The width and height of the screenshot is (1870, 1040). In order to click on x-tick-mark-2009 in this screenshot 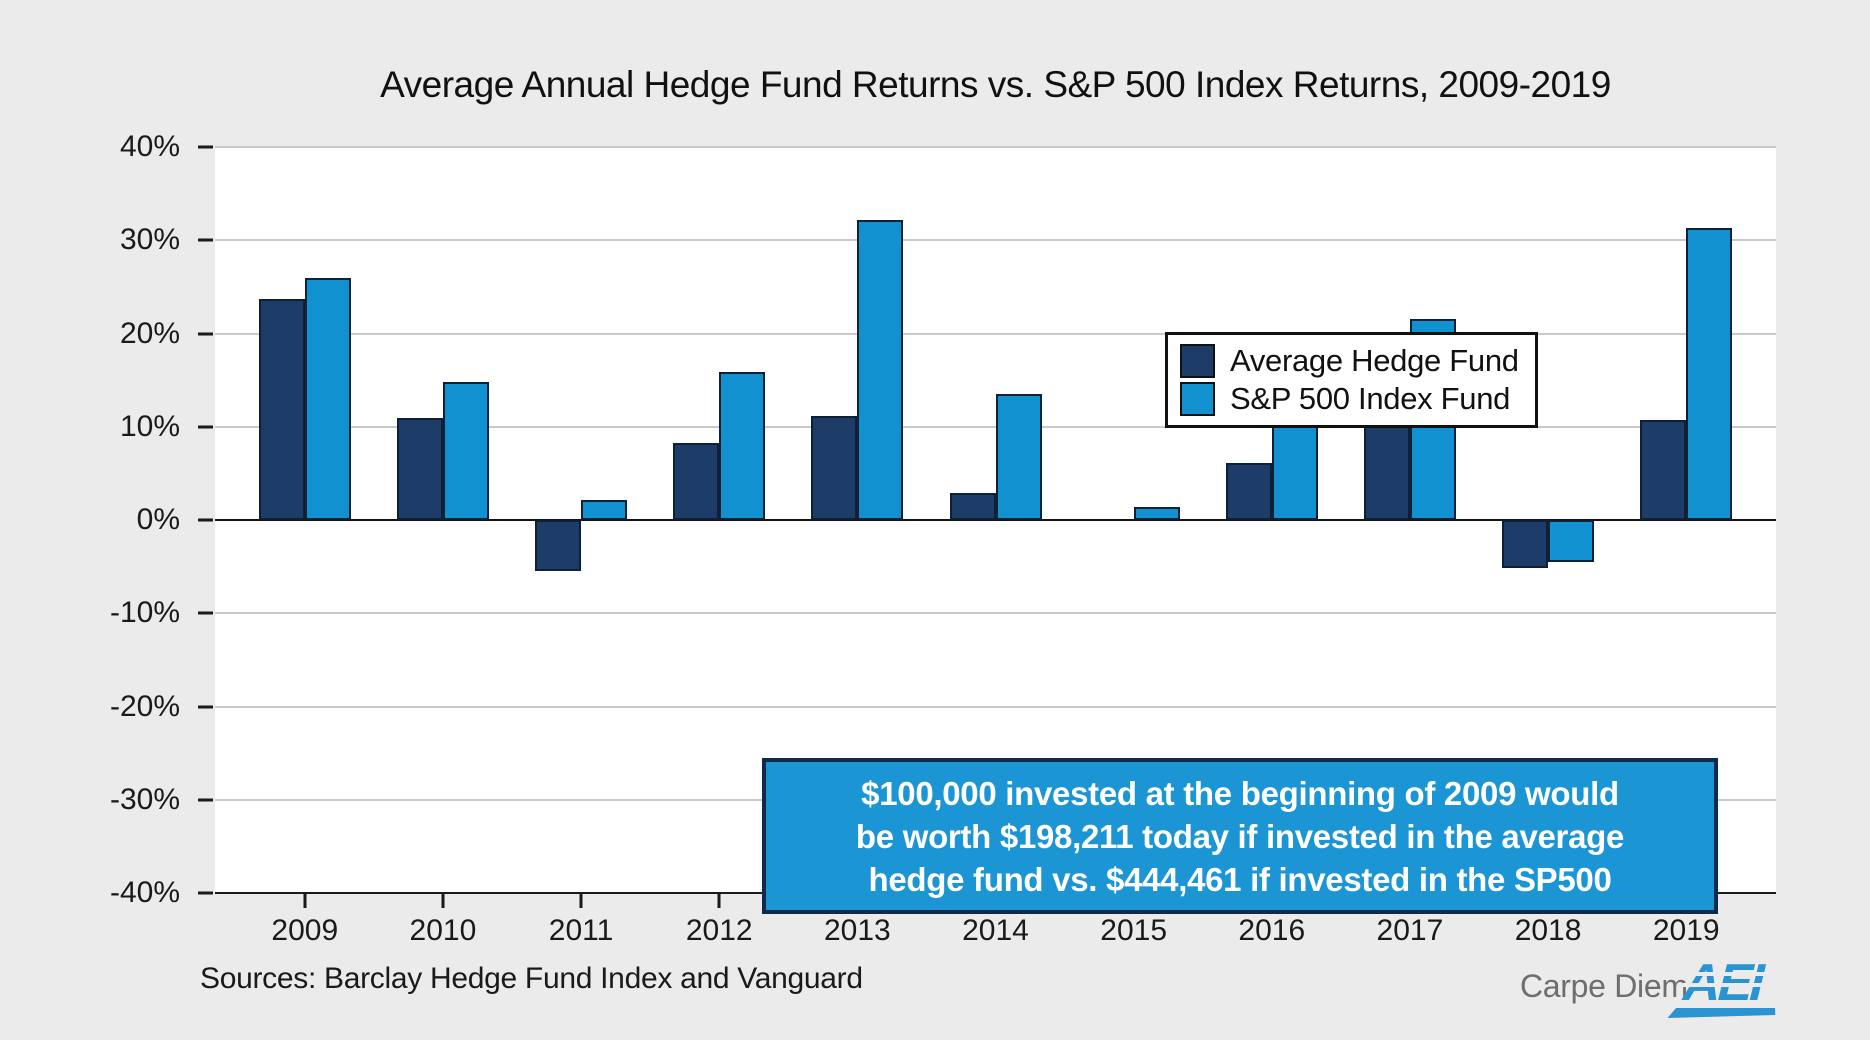, I will do `click(305, 900)`.